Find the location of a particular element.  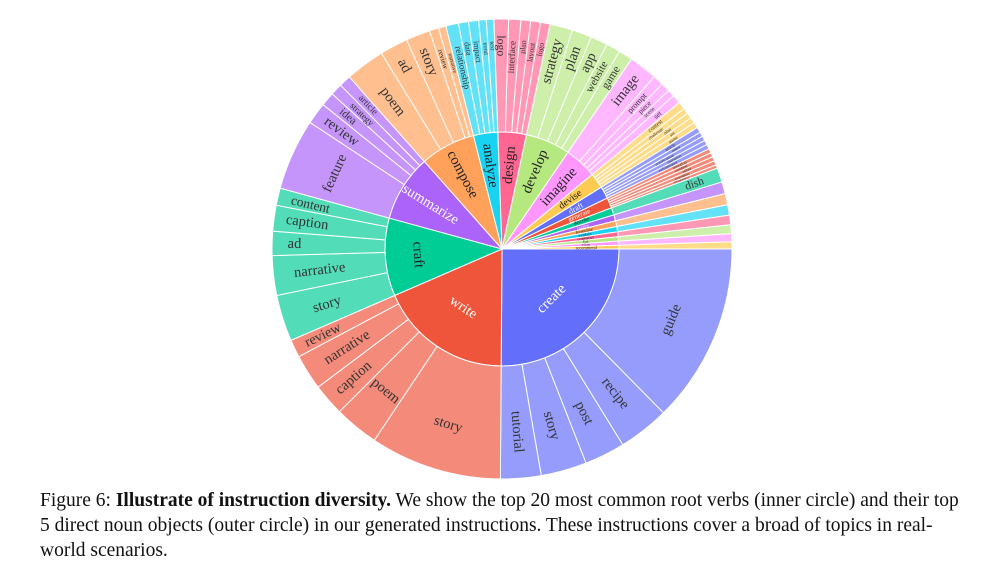

noun-label-generate-0: emotion is located at coordinates (680, 164).